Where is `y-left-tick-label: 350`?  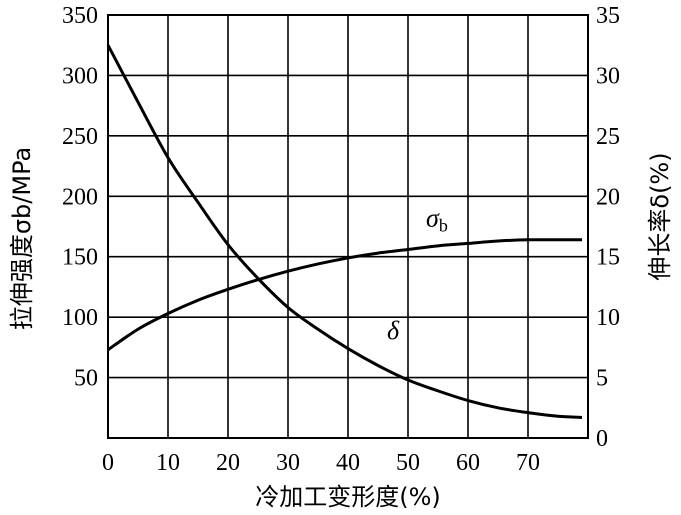 y-left-tick-label: 350 is located at coordinates (80, 16).